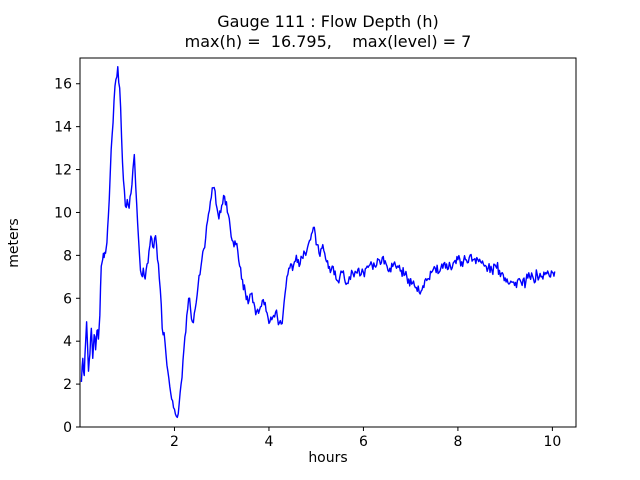 The image size is (640, 480). What do you see at coordinates (174, 442) in the screenshot?
I see `x-tick-label: 2` at bounding box center [174, 442].